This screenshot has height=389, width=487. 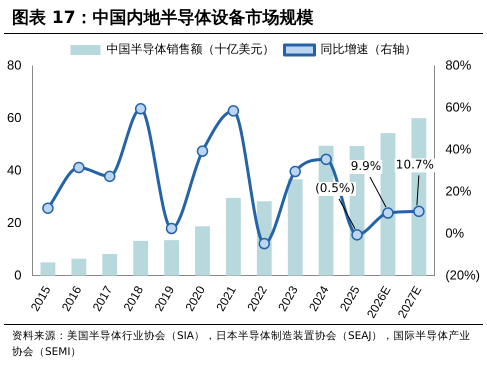 I want to click on y2-tick-label: (20%), so click(x=462, y=274).